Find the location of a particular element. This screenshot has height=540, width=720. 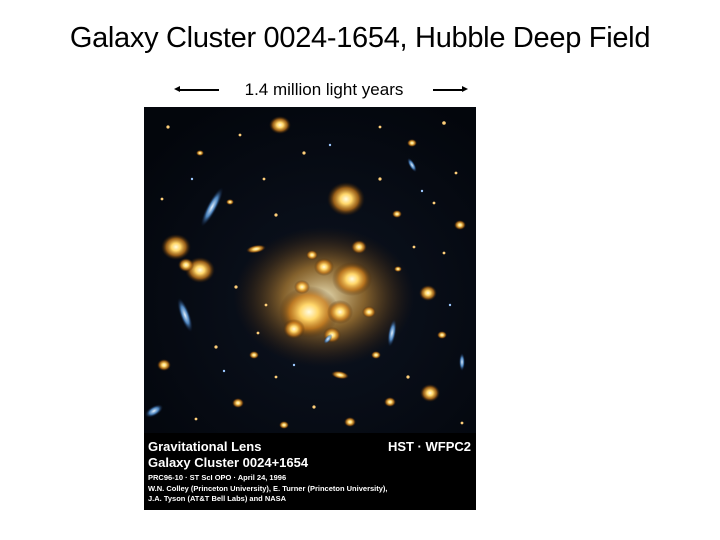

caption-instrument: HST · WFPC2 is located at coordinates (429, 446).